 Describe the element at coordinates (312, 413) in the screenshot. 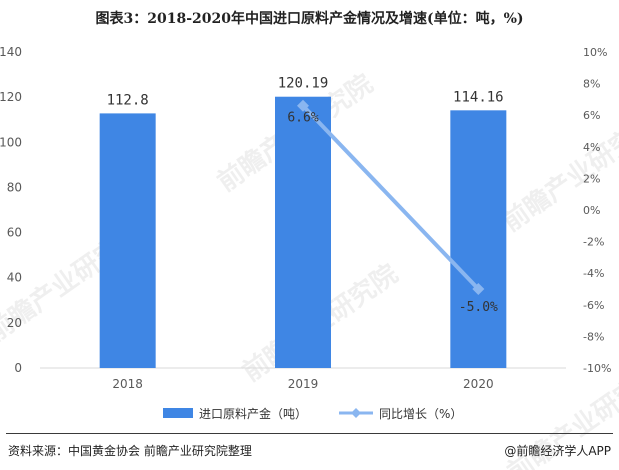

I see `legend: 进口原料产金（吨） 同比增长（%）` at that location.